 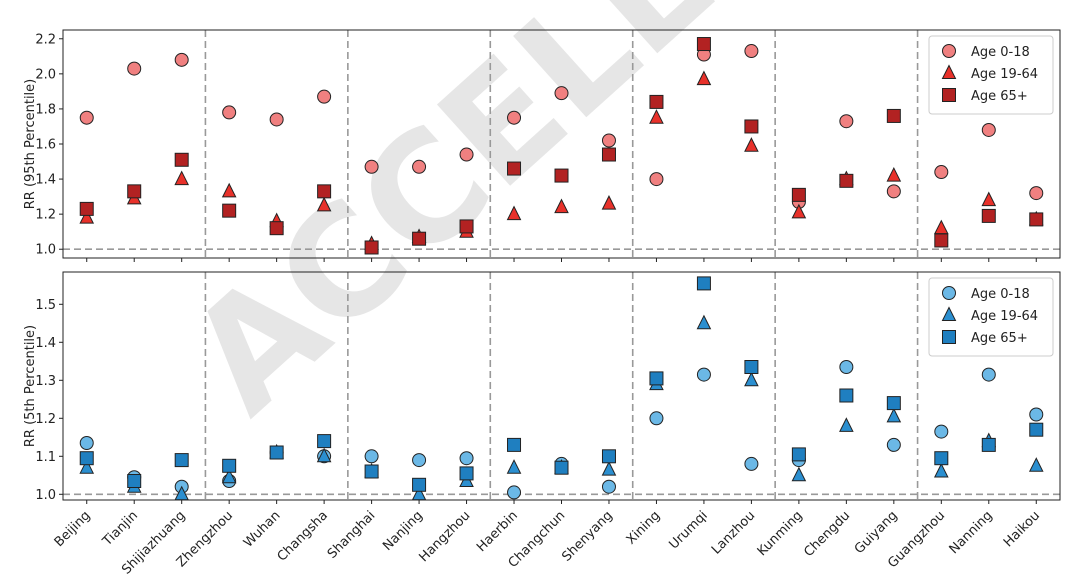 I want to click on x-tick-label: Lanzhou, so click(x=733, y=532).